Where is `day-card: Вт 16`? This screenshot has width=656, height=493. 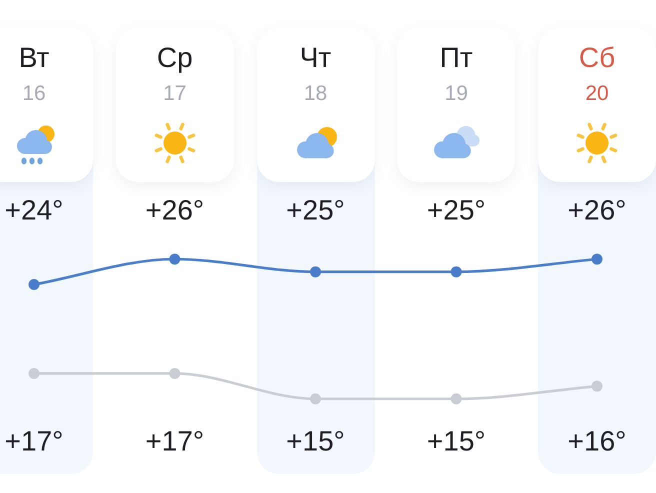
day-card: Вт 16 is located at coordinates (46, 105).